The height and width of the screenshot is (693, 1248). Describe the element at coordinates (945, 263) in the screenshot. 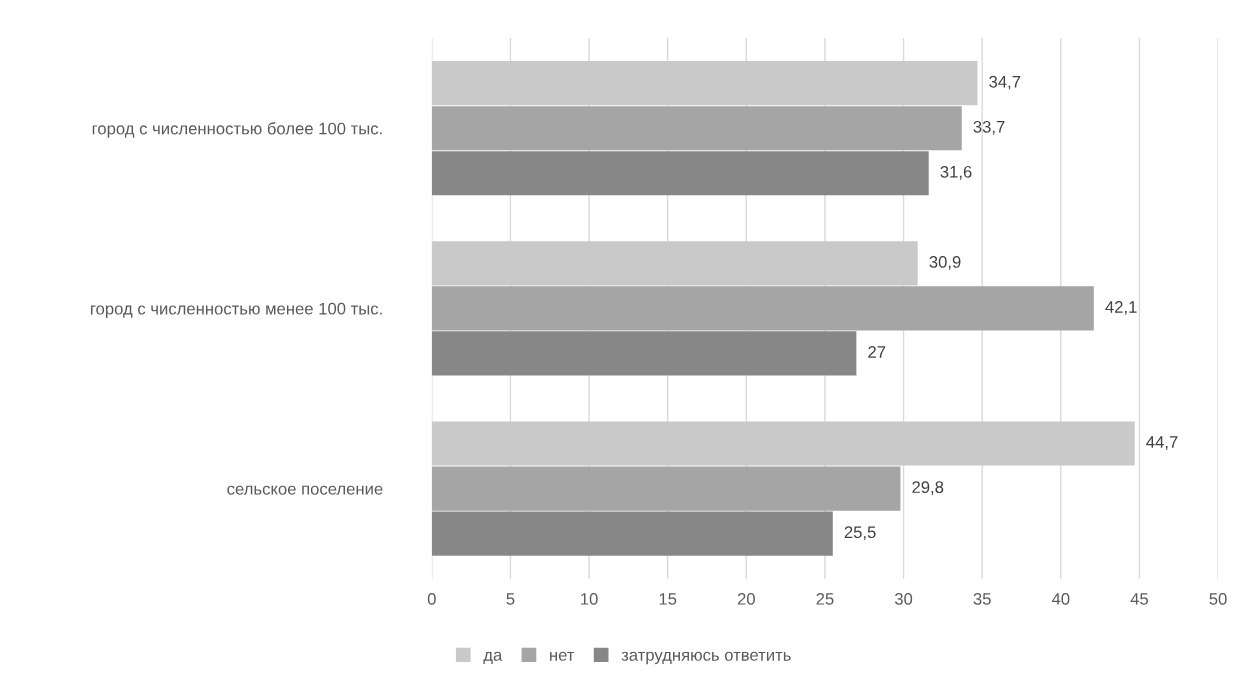

I see `data-label: 30,9` at that location.